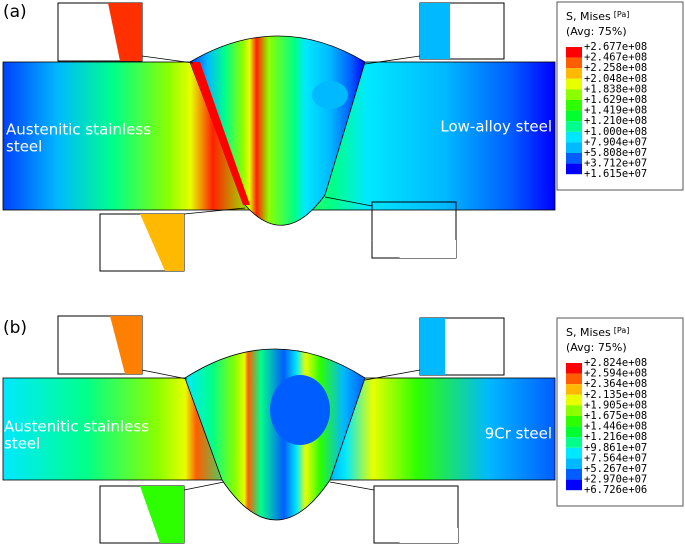  What do you see at coordinates (615, 100) in the screenshot?
I see `legend-value: +1.629e+08` at bounding box center [615, 100].